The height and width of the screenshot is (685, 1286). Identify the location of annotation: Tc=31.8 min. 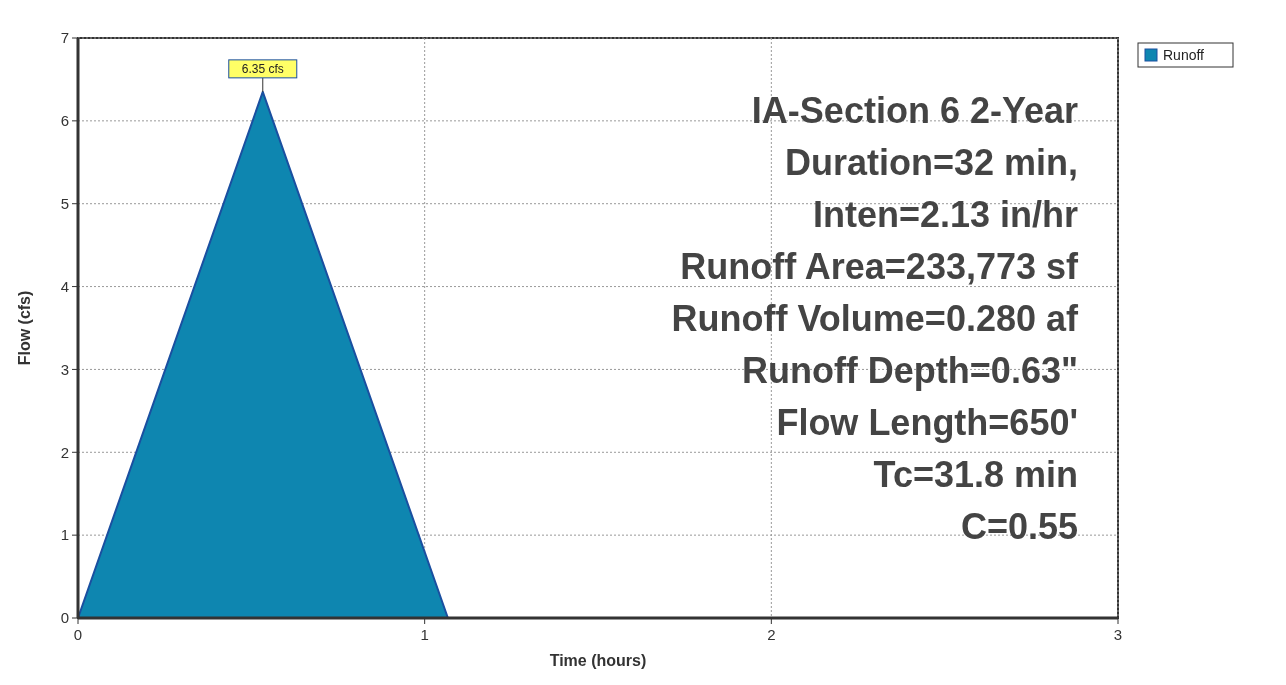
(975, 474).